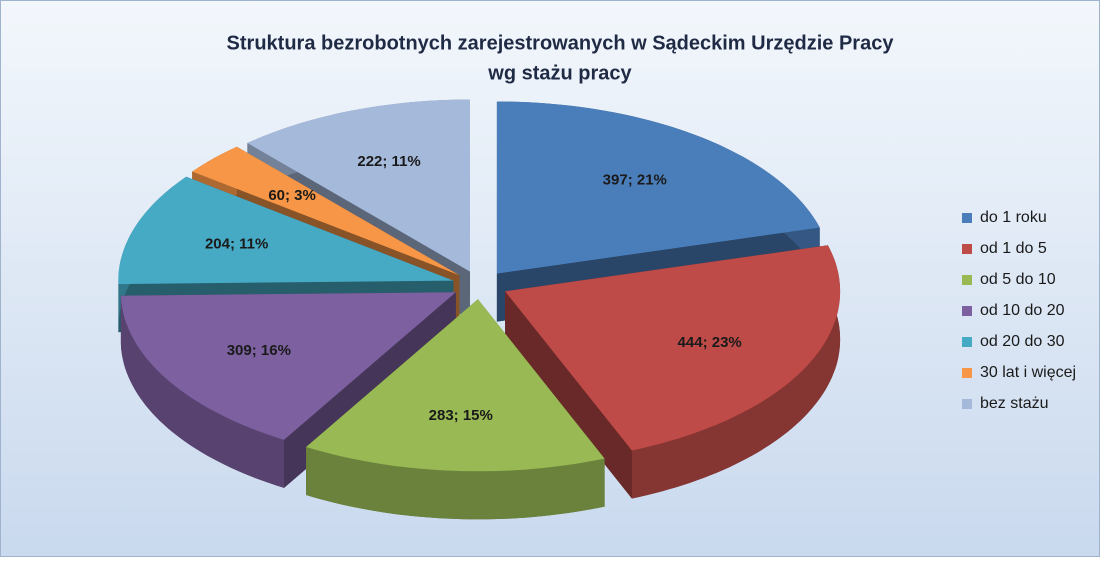 The height and width of the screenshot is (562, 1100). What do you see at coordinates (236, 243) in the screenshot?
I see `data-label: 204; 11%` at bounding box center [236, 243].